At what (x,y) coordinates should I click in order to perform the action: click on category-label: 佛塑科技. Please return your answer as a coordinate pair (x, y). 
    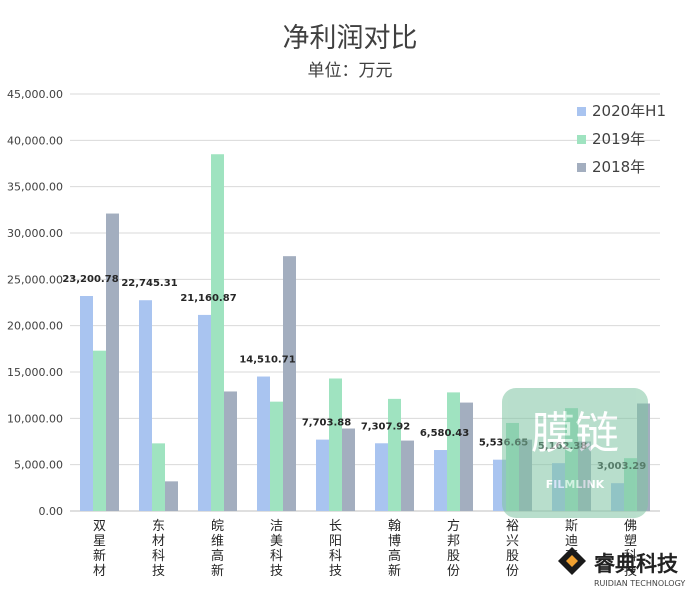
    Looking at the image, I should click on (630, 549).